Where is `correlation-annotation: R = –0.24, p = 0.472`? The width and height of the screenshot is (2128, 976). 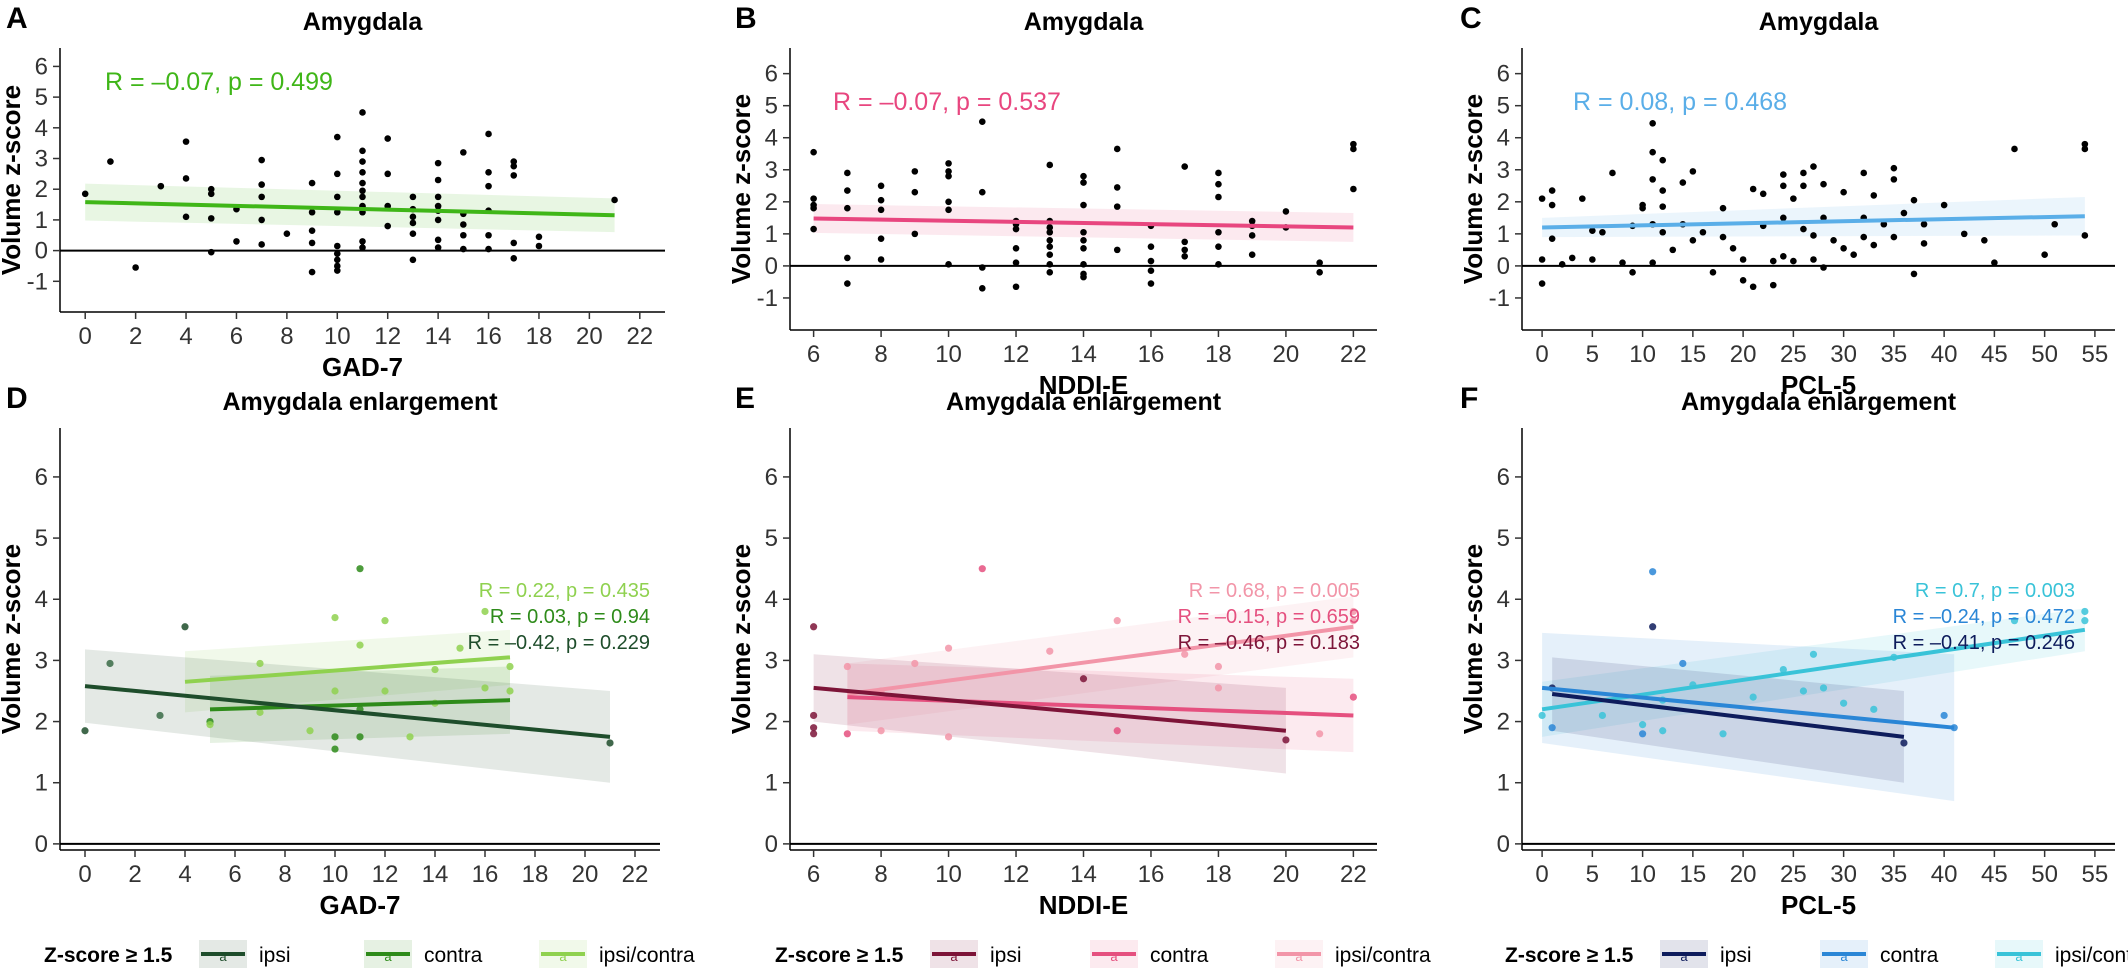
correlation-annotation: R = –0.24, p = 0.472 is located at coordinates (1984, 617).